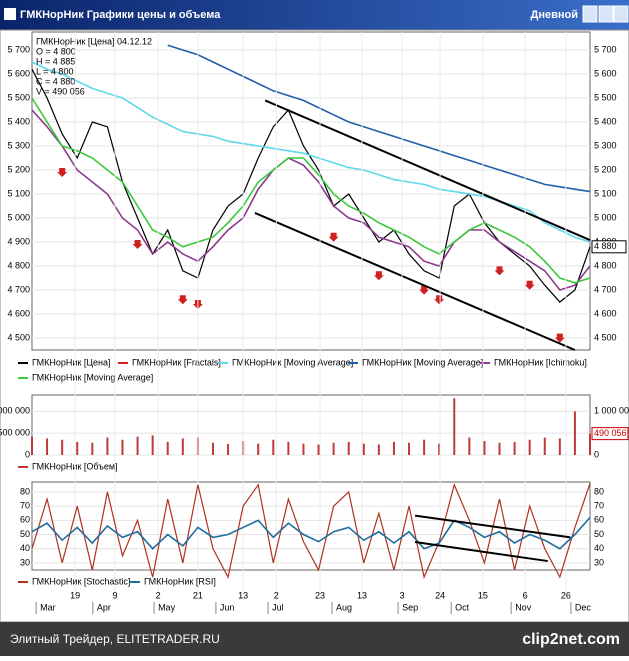 Image resolution: width=629 pixels, height=661 pixels. Describe the element at coordinates (18, 49) in the screenshot. I see `y-tick-label-left: 5 700` at that location.